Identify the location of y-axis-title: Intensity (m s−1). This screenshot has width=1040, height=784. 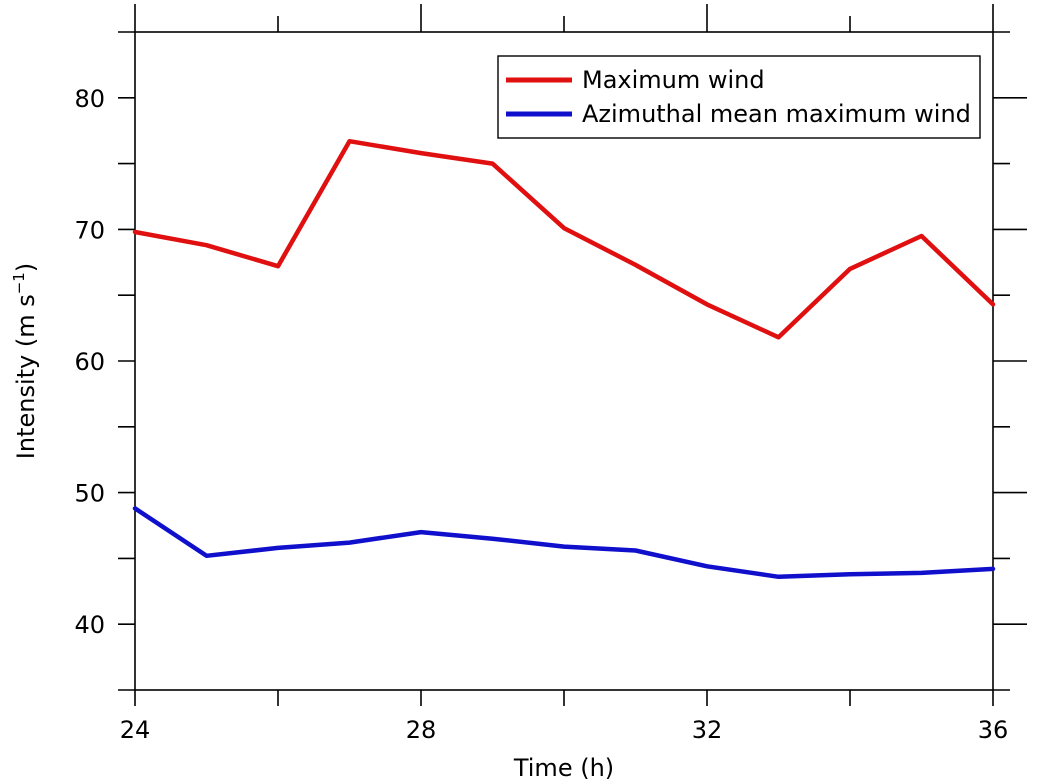
(25, 361).